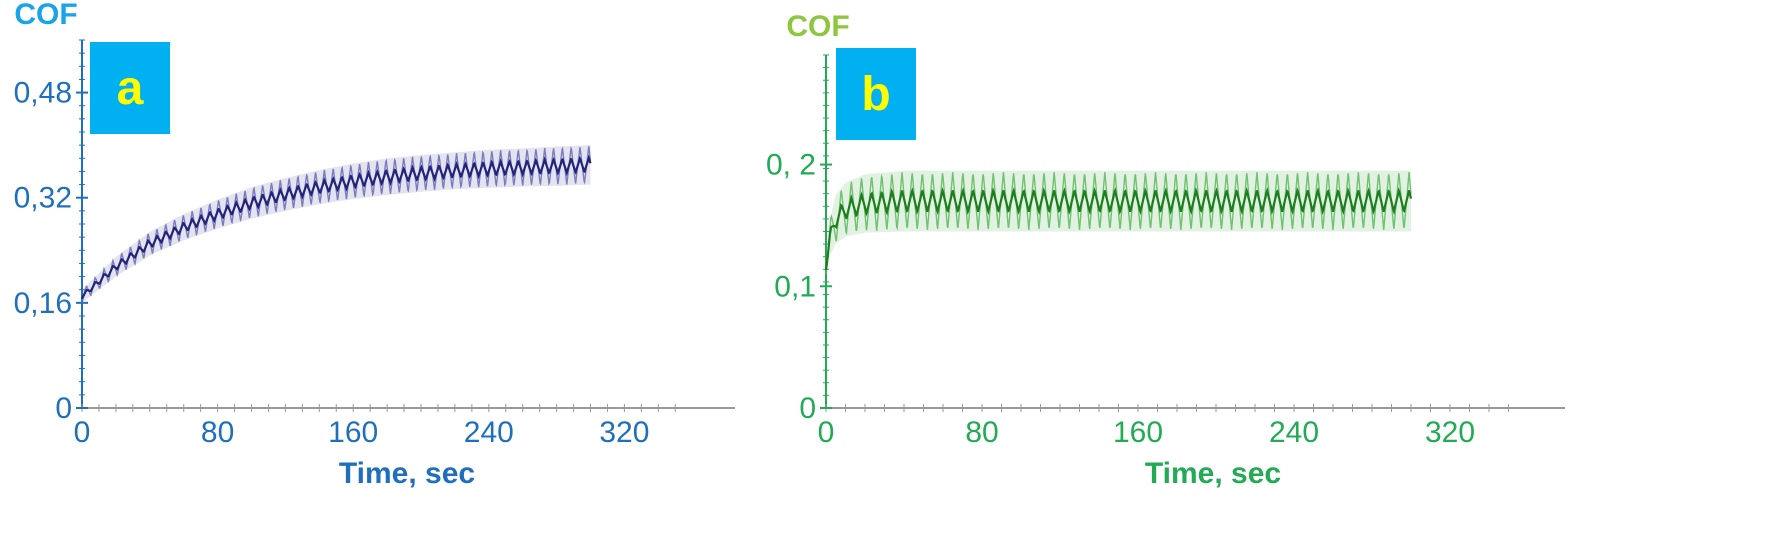 The height and width of the screenshot is (556, 1769). Describe the element at coordinates (43, 198) in the screenshot. I see `y-tick-label: 0,32` at that location.